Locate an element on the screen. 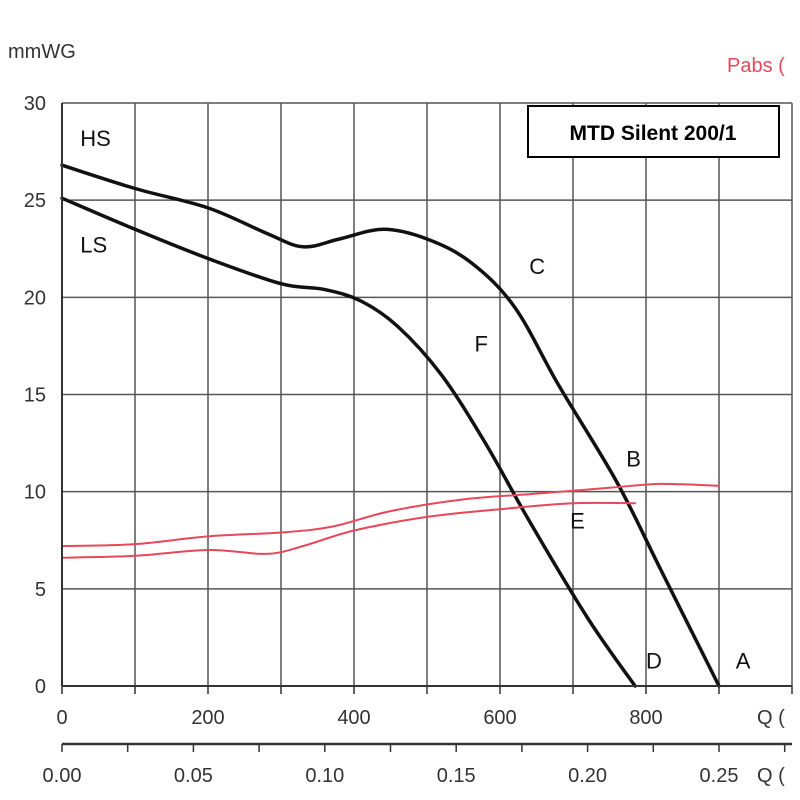 The image size is (800, 800). x2-axis-title: Q ( is located at coordinates (771, 776).